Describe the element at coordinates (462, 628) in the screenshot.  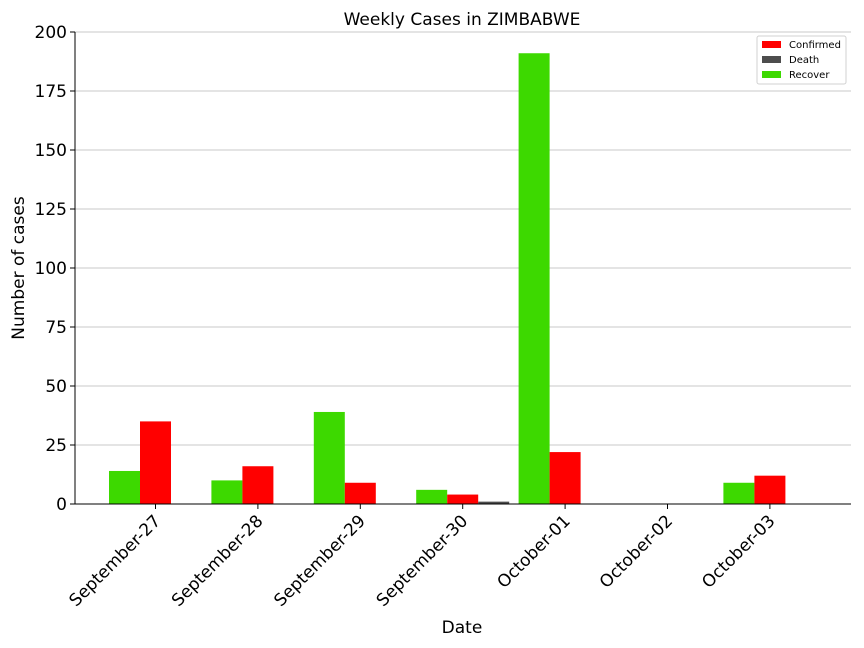
I see `x-axis-label: Date` at that location.